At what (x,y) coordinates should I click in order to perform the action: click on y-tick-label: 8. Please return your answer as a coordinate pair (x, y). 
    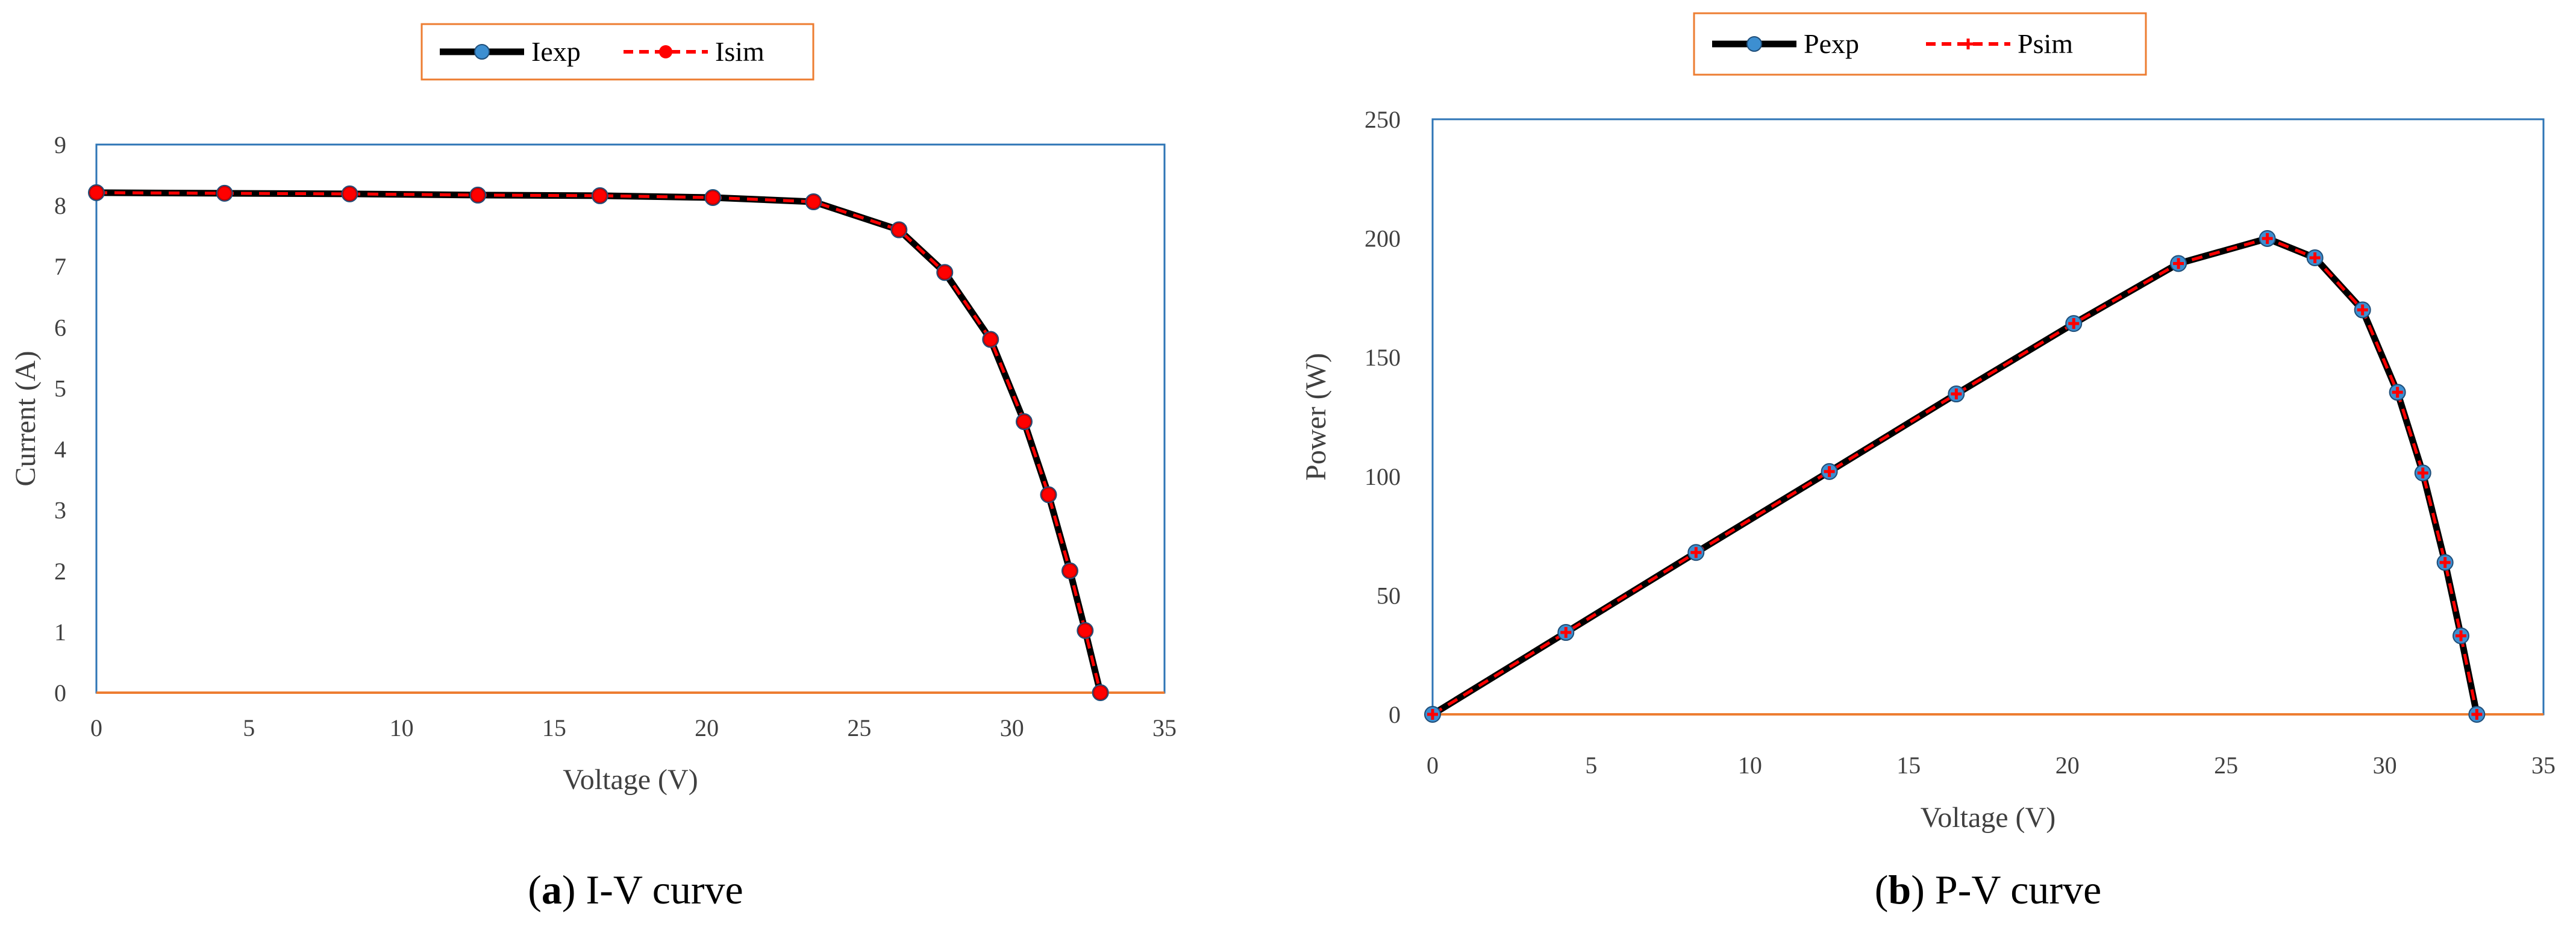
    Looking at the image, I should click on (60, 205).